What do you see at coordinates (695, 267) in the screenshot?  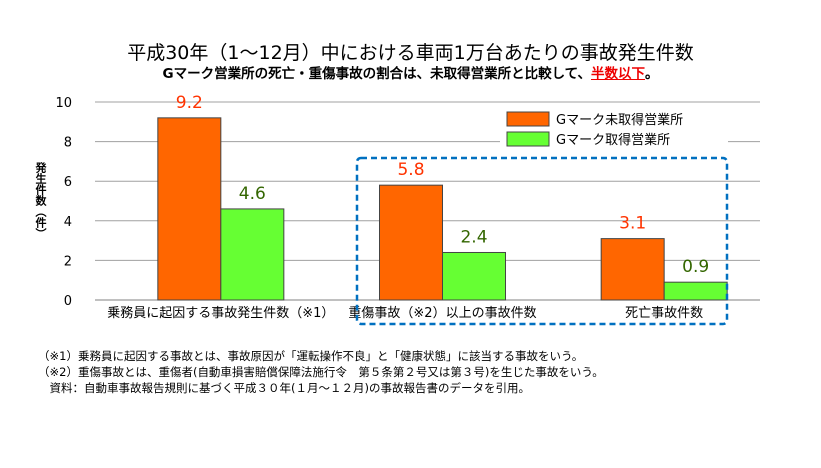 I see `data-label: 0.9` at bounding box center [695, 267].